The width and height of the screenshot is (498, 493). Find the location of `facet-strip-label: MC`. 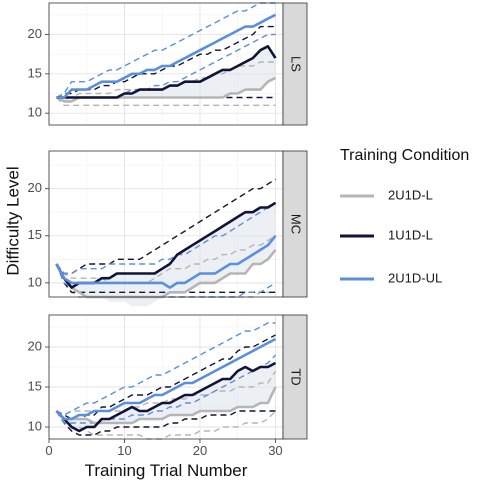

facet-strip-label: MC is located at coordinates (296, 224).